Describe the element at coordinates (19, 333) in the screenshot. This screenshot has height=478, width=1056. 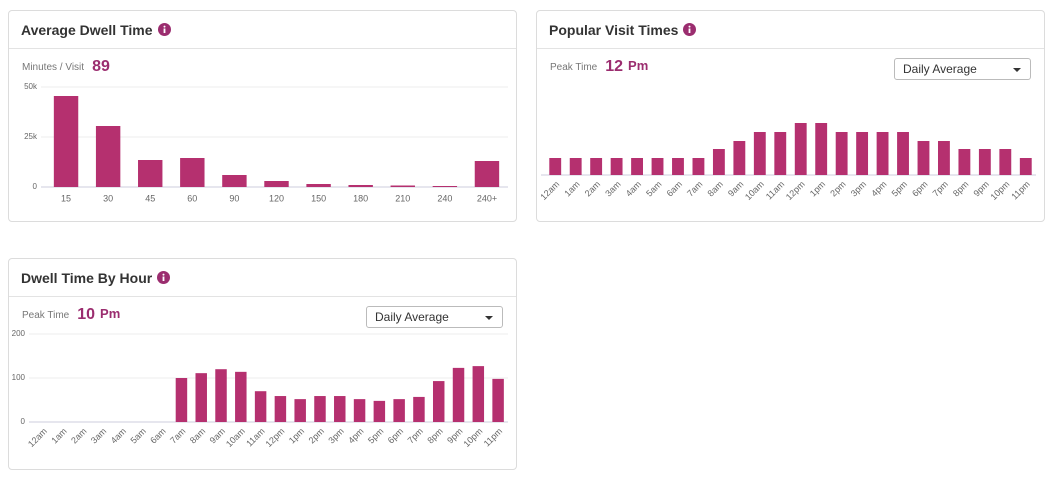
I see `y-tick-label: 200` at that location.